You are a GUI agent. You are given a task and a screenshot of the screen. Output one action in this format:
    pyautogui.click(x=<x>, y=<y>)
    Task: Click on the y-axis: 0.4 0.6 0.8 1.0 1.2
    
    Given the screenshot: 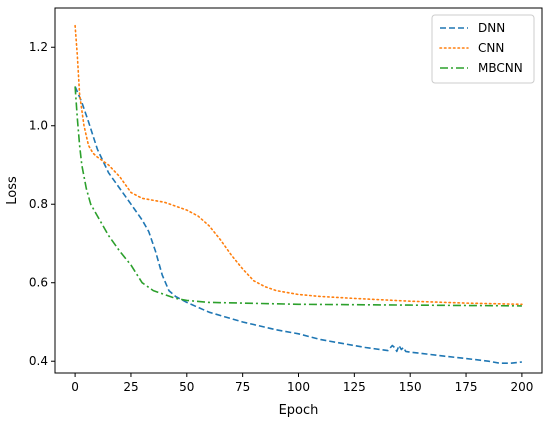 What is the action you would take?
    pyautogui.click(x=42, y=204)
    